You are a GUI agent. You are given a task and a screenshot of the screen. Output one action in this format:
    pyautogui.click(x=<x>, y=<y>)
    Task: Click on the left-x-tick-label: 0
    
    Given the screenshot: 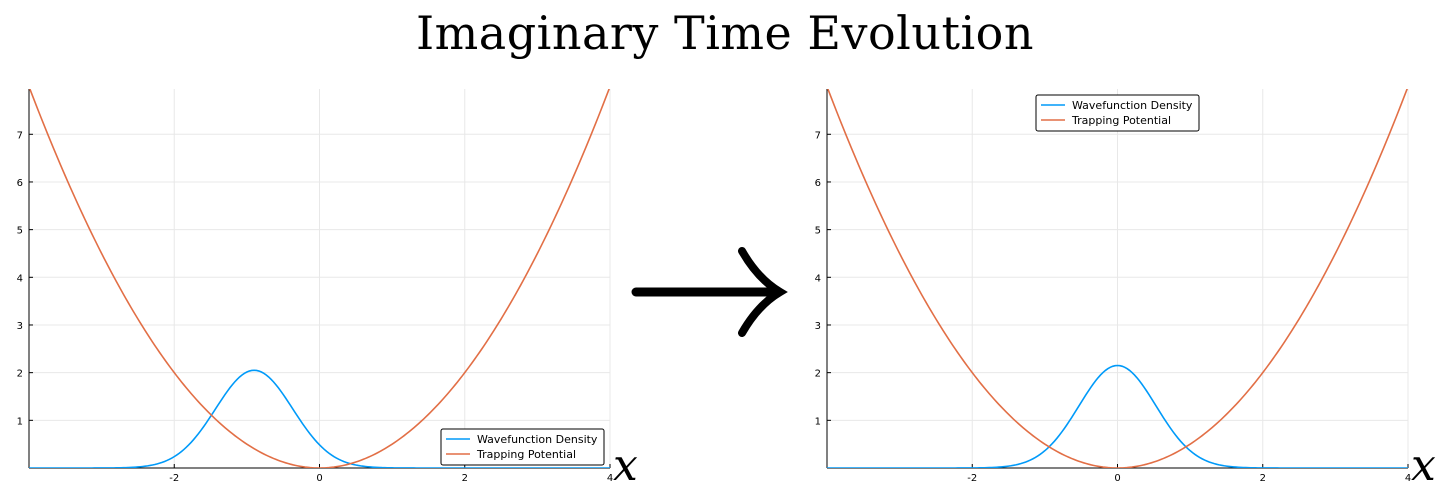 What is the action you would take?
    pyautogui.click(x=319, y=478)
    